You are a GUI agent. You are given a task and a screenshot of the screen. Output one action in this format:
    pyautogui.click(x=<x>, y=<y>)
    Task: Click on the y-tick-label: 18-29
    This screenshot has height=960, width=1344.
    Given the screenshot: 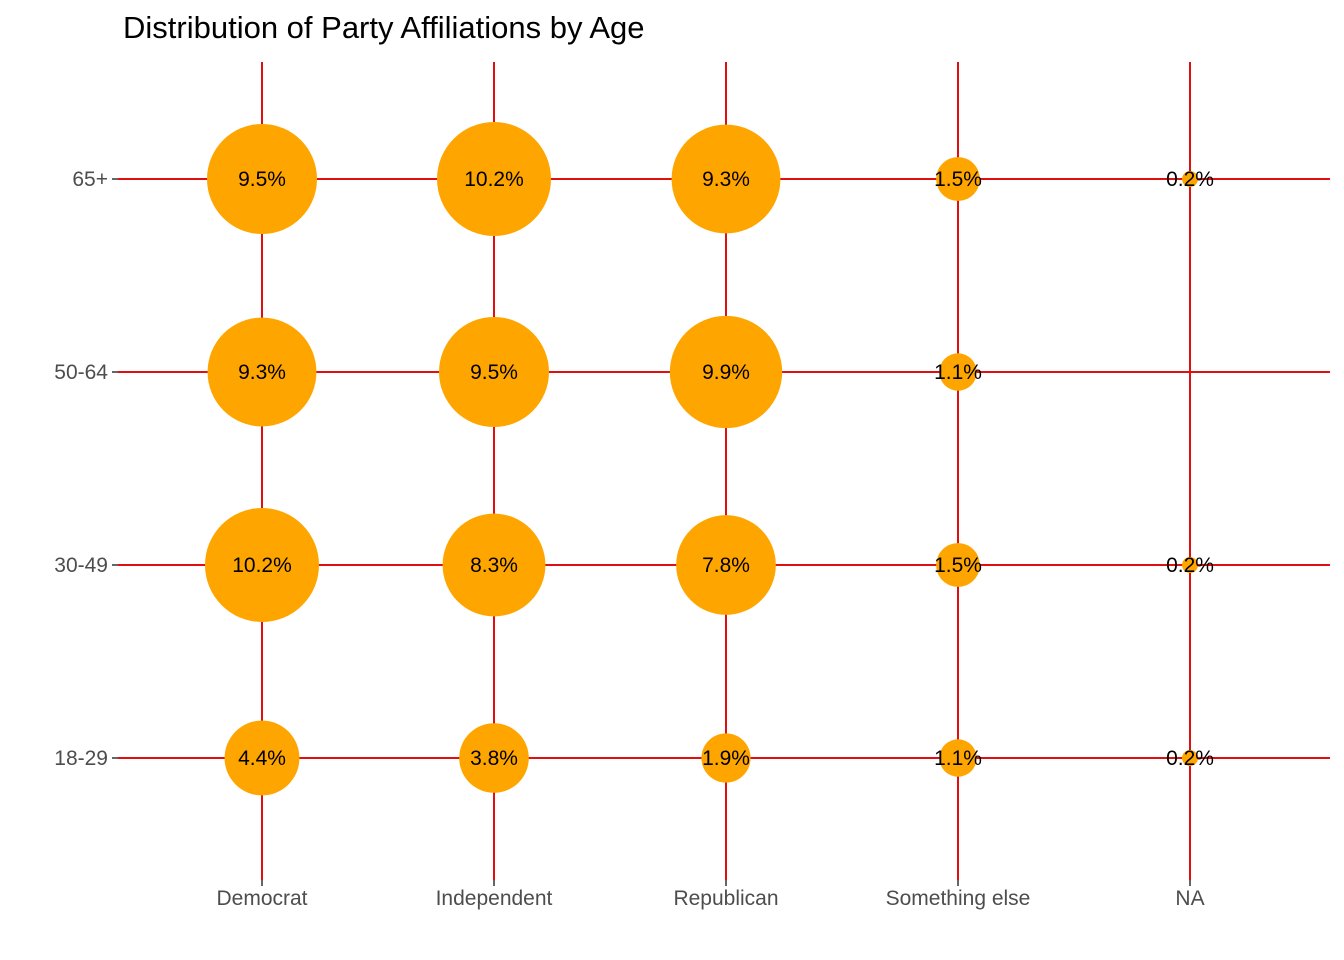 What is the action you would take?
    pyautogui.click(x=81, y=758)
    